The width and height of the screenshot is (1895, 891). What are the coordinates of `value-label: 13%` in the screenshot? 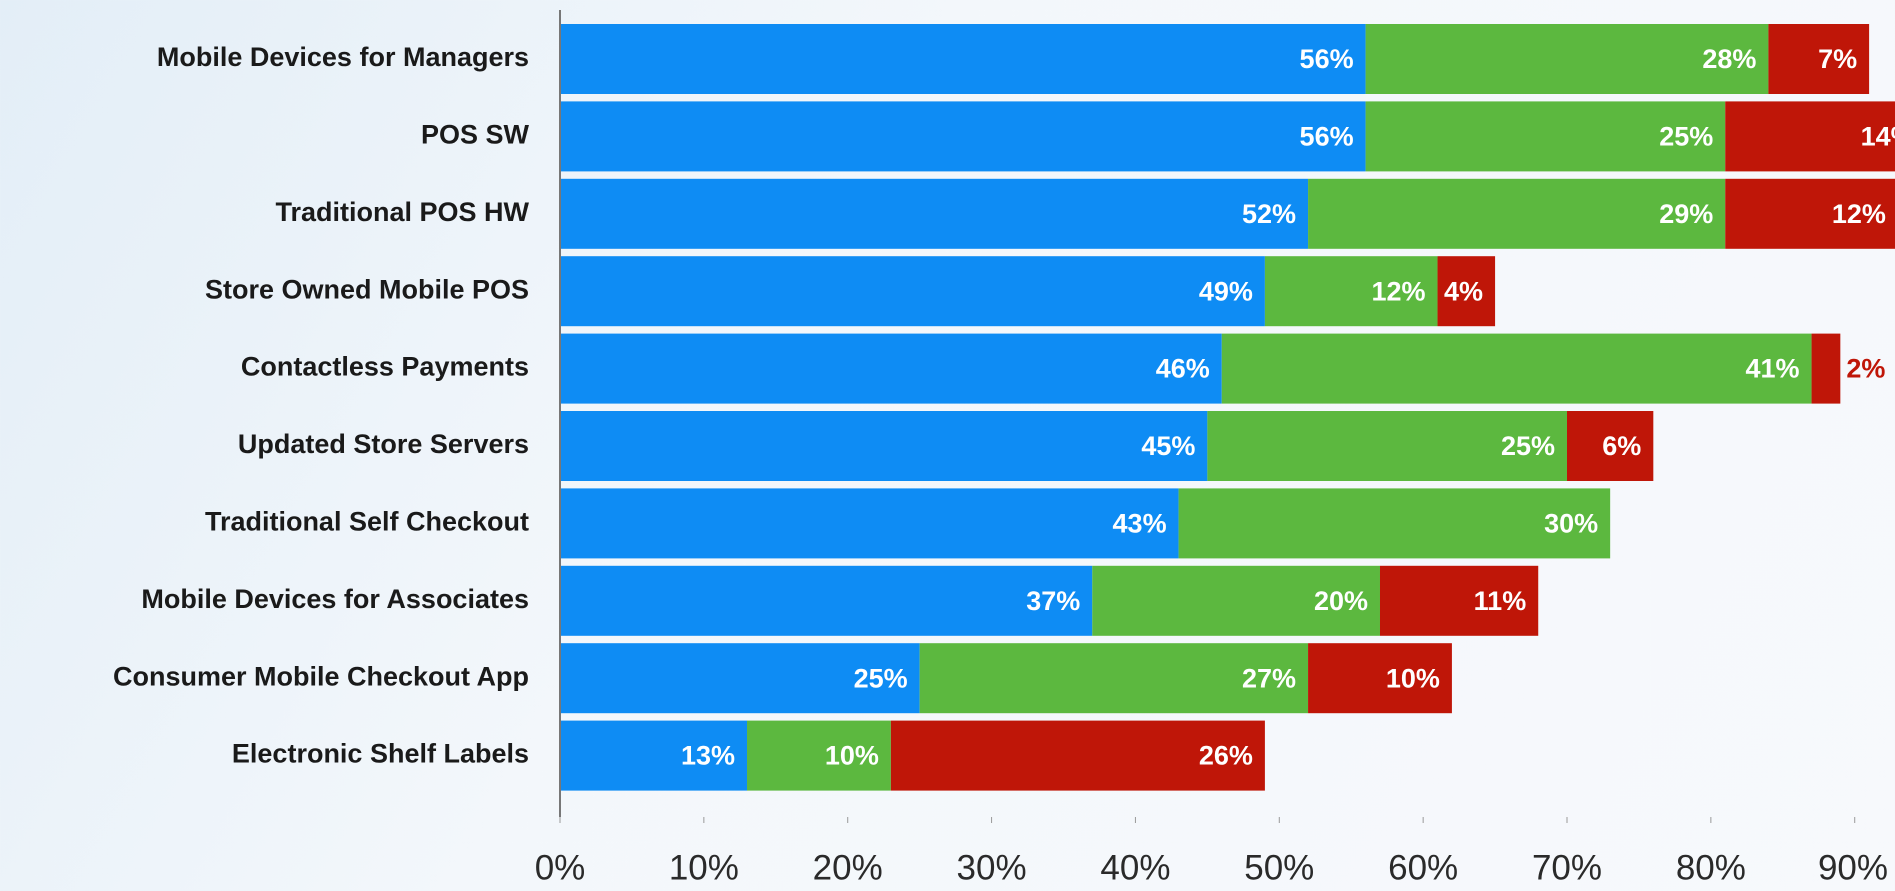 It's located at (708, 756).